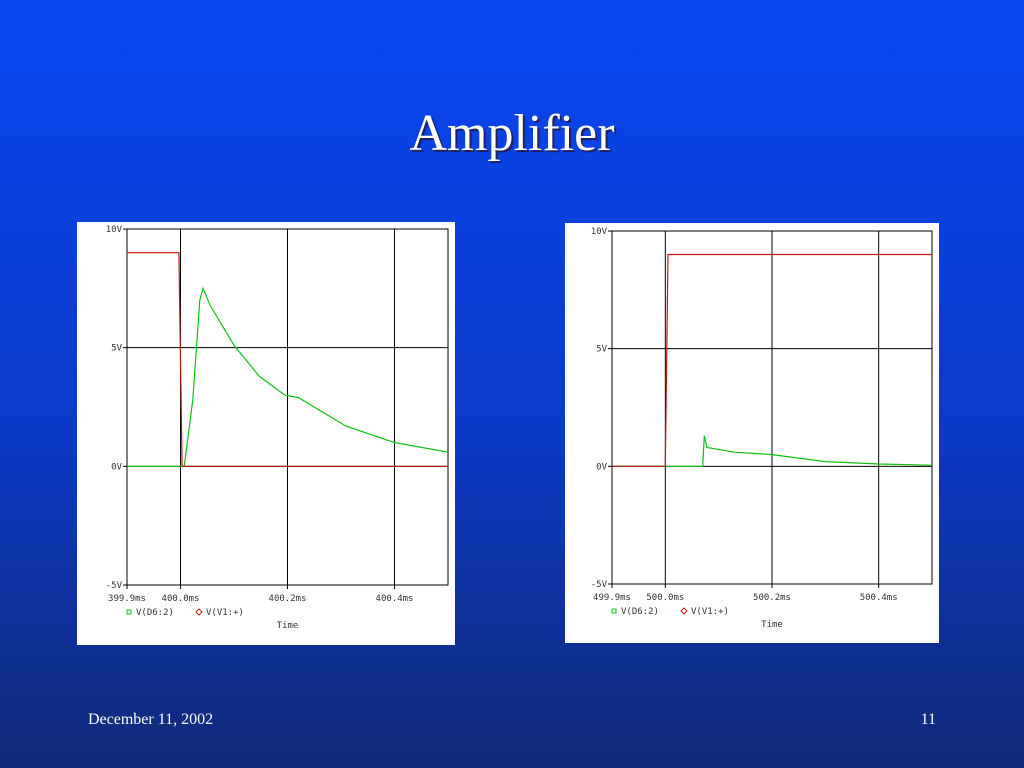 This screenshot has width=1024, height=768. I want to click on title-shadow: Amplifier, so click(513, 135).